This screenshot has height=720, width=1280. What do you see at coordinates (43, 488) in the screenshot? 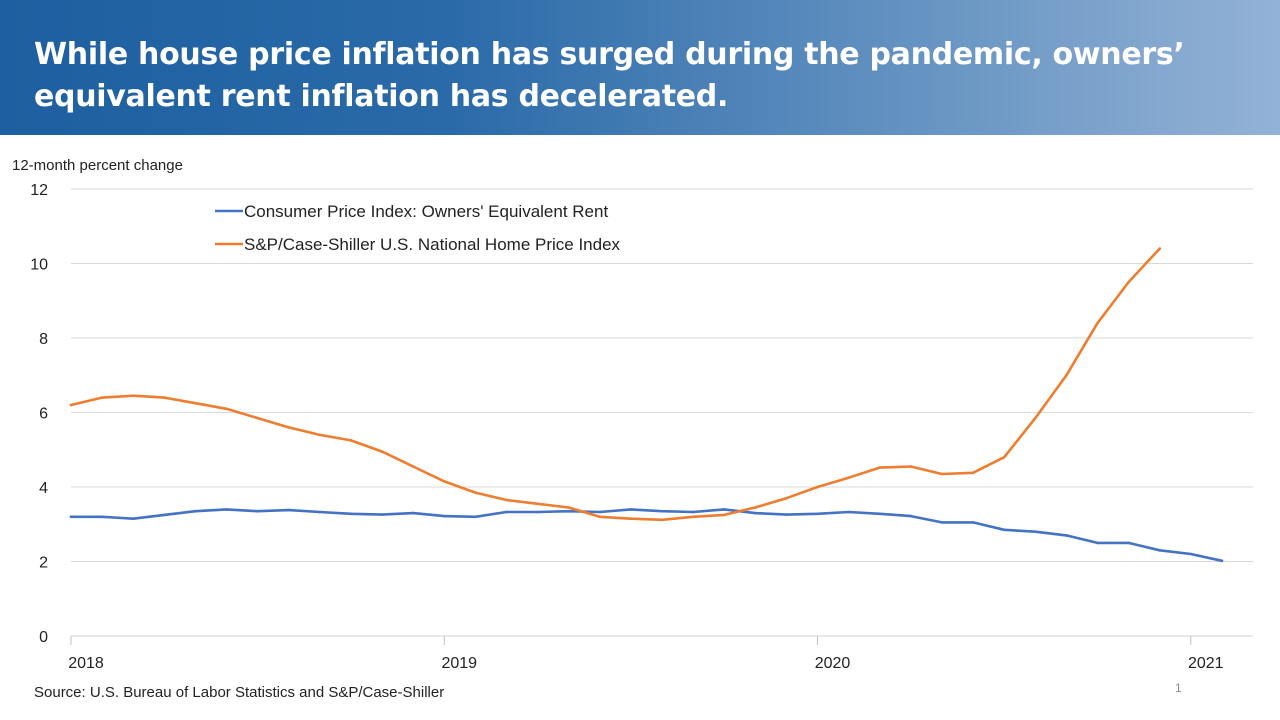
I see `y-tick-label: 4` at bounding box center [43, 488].